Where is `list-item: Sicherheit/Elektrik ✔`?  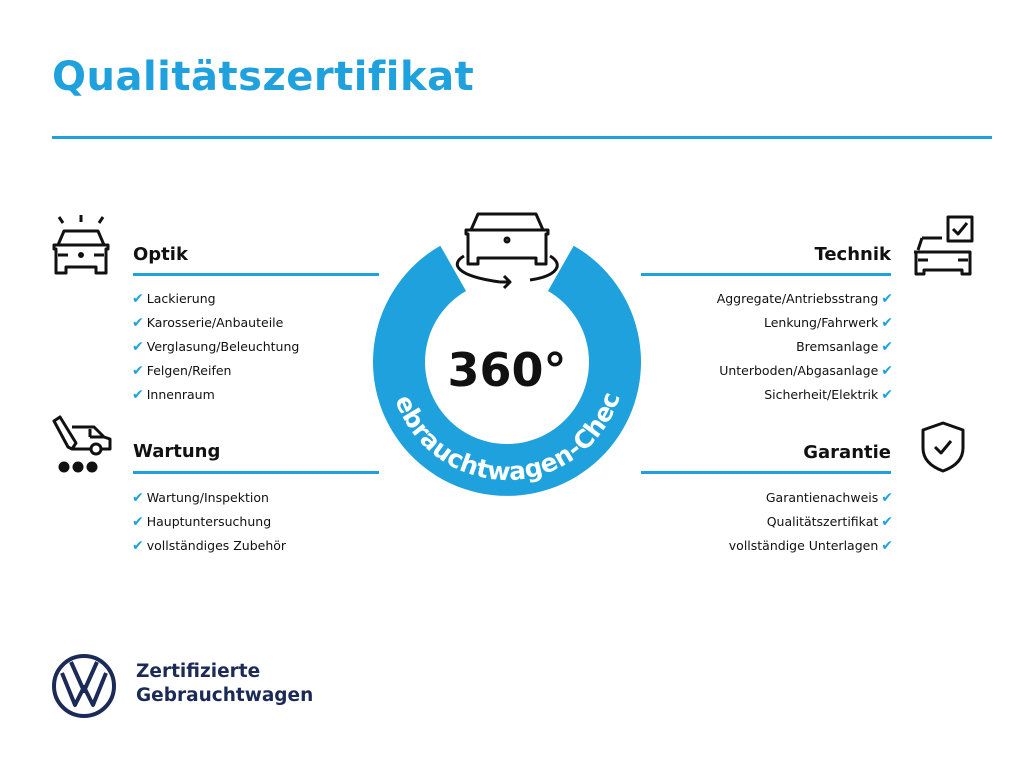 list-item: Sicherheit/Elektrik ✔ is located at coordinates (828, 395).